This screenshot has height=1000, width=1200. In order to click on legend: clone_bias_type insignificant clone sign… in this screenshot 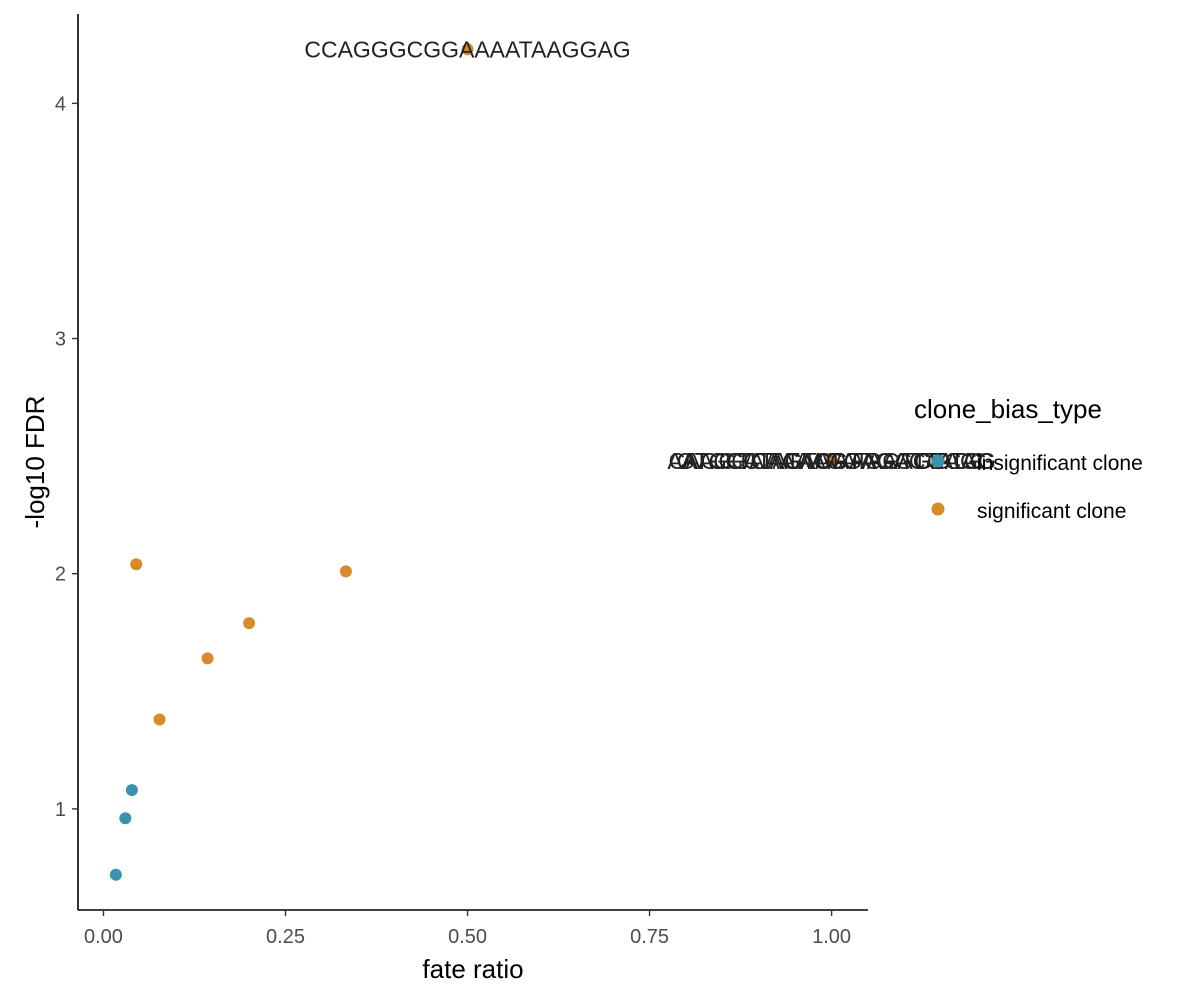, I will do `click(1028, 458)`.